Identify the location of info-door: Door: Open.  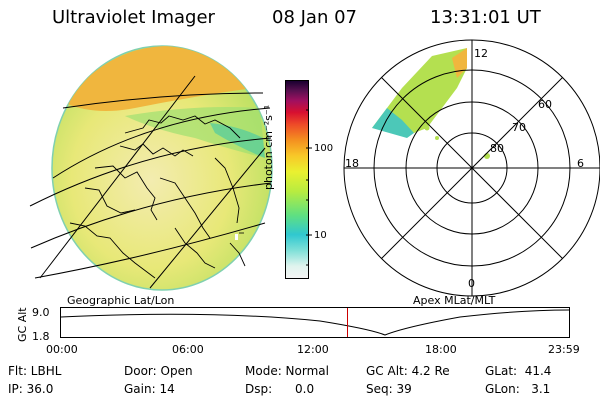
(158, 371).